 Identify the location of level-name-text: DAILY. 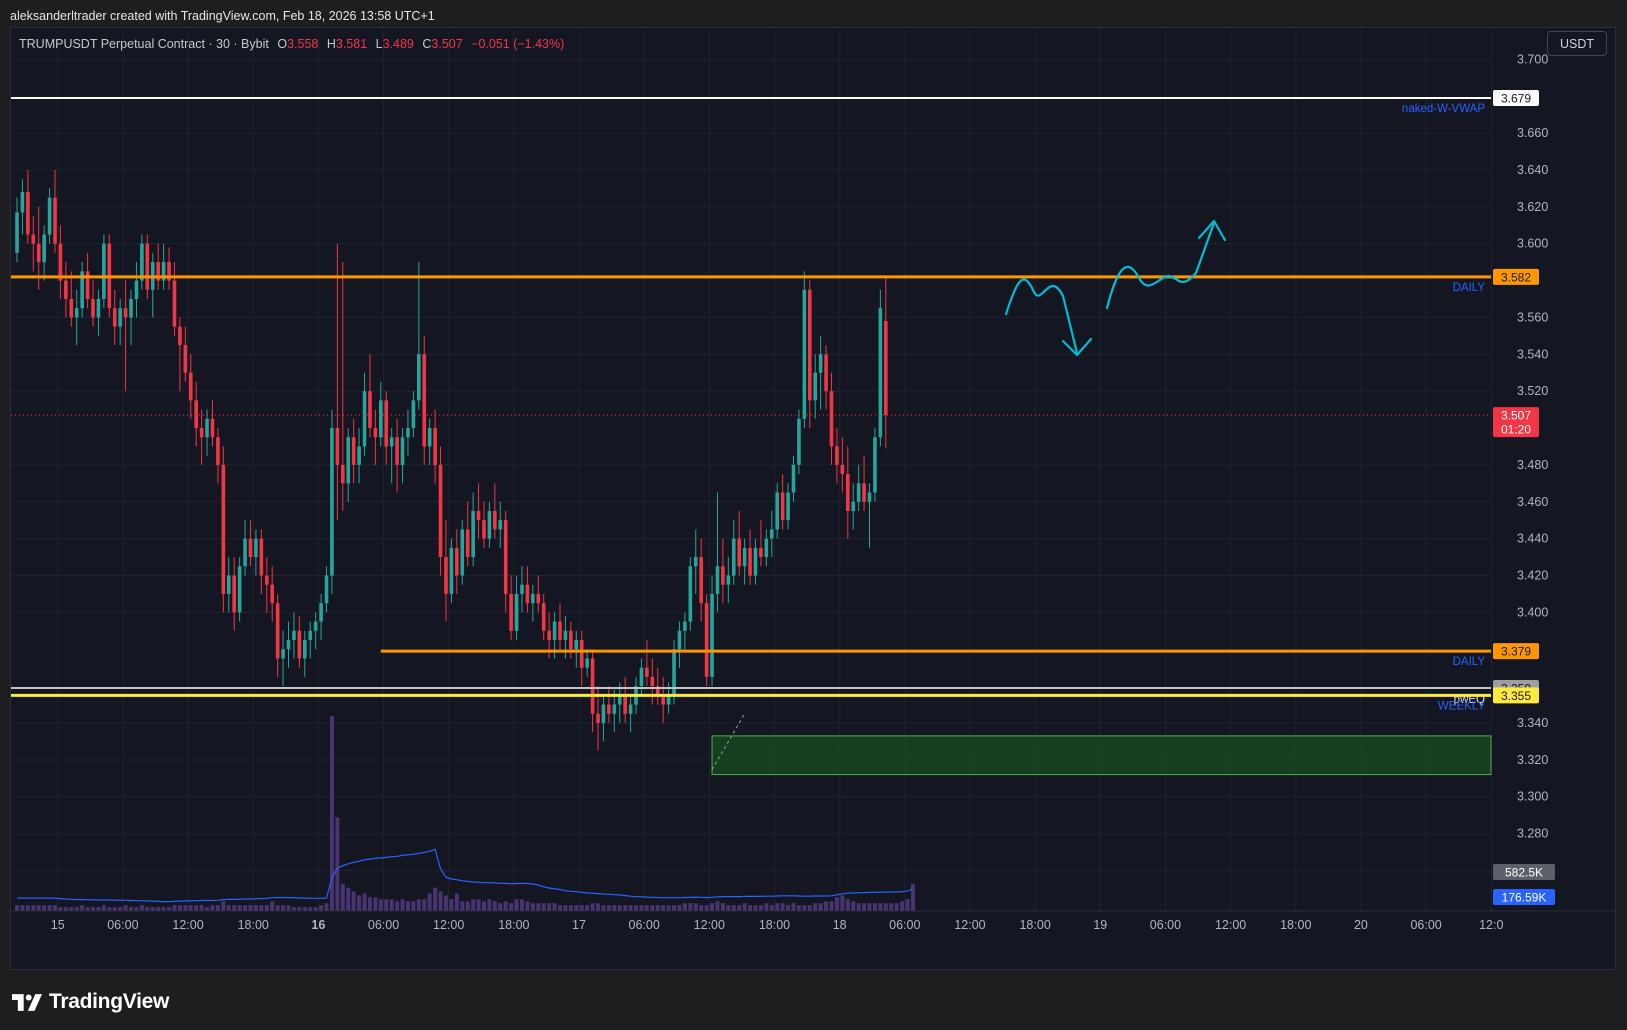
(1469, 662).